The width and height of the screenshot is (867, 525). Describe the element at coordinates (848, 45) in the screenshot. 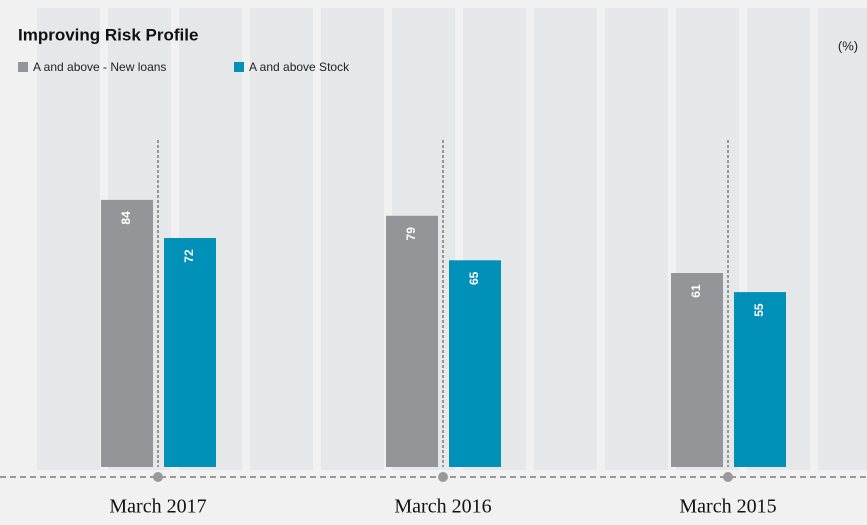

I see `unit-label: (%)` at that location.